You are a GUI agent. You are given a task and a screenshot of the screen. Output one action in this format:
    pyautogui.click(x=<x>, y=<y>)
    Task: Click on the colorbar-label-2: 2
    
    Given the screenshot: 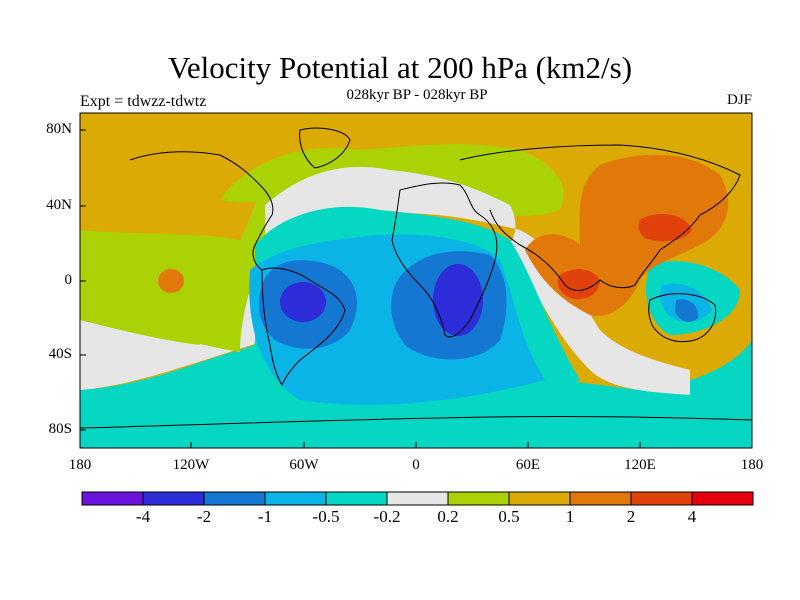 What is the action you would take?
    pyautogui.click(x=631, y=516)
    